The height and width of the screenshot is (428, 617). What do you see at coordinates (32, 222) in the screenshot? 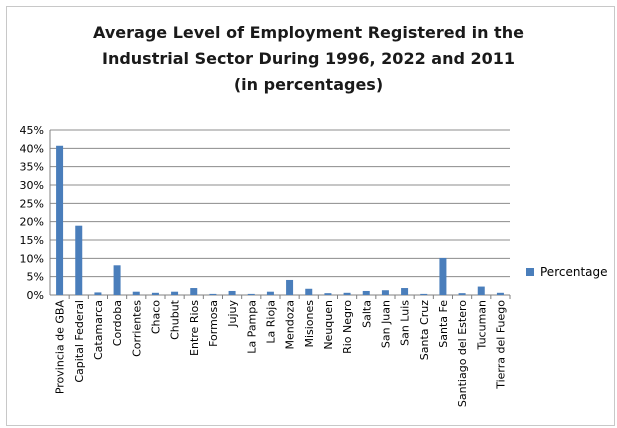
I see `y-tick-label-20: 20%` at bounding box center [32, 222].